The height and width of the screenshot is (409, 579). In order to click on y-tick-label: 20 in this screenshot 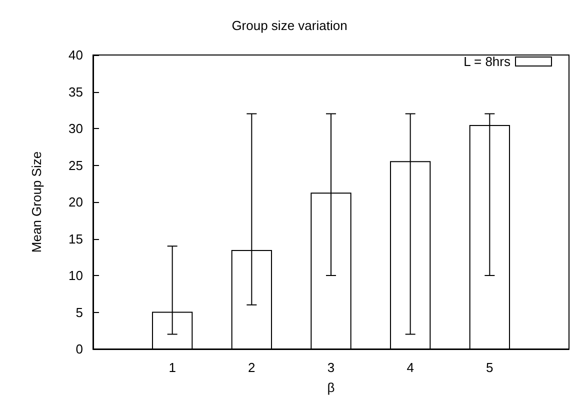, I will do `click(75, 202)`.